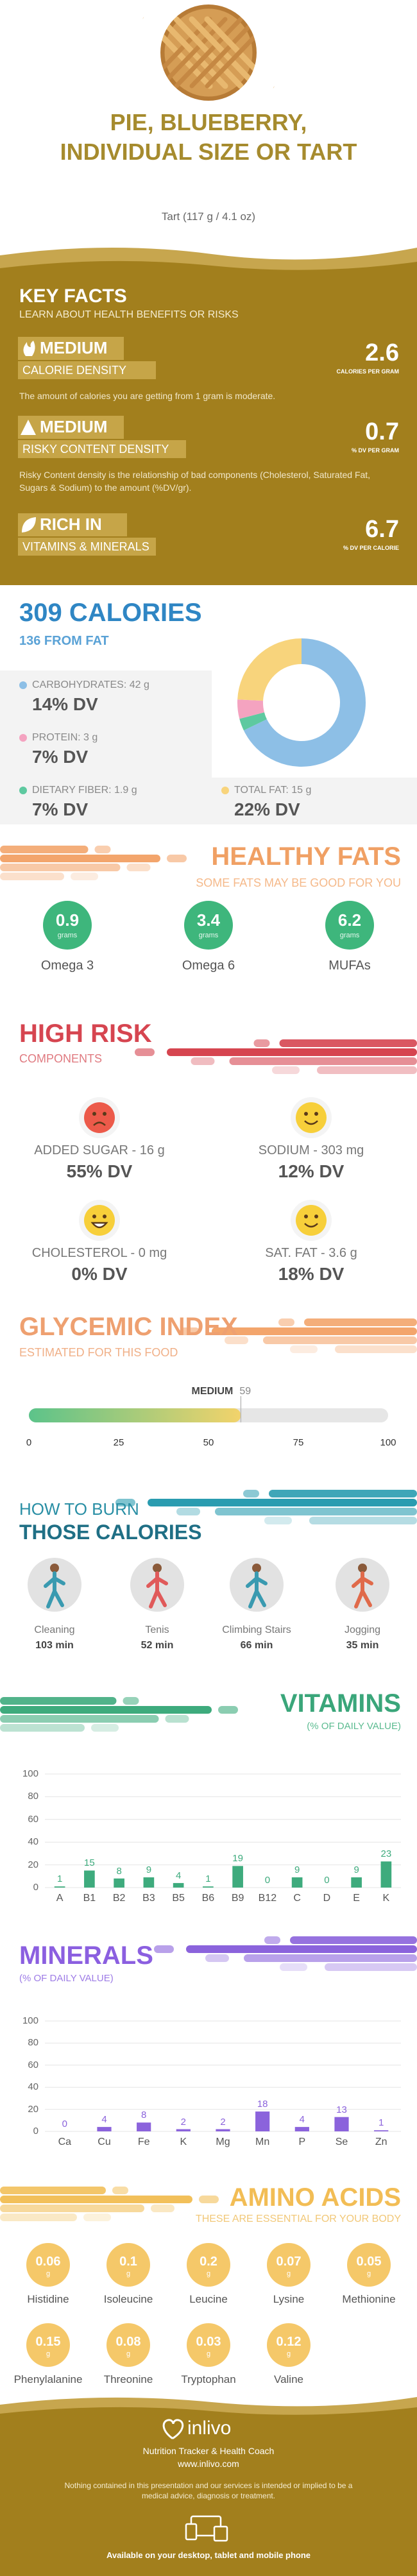 The width and height of the screenshot is (417, 2576). What do you see at coordinates (110, 1532) in the screenshot?
I see `section-title: THOSE CALORIES` at bounding box center [110, 1532].